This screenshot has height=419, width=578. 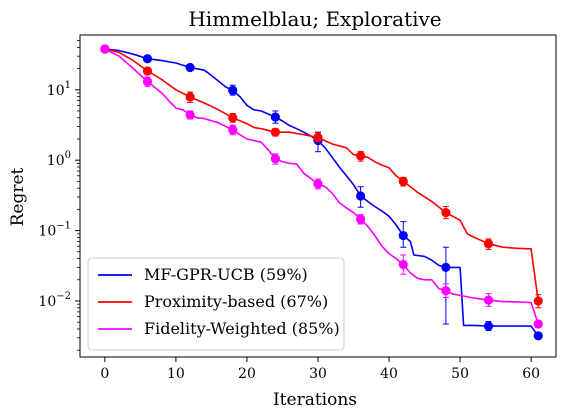 What do you see at coordinates (389, 374) in the screenshot?
I see `x-tick-label: 40` at bounding box center [389, 374].